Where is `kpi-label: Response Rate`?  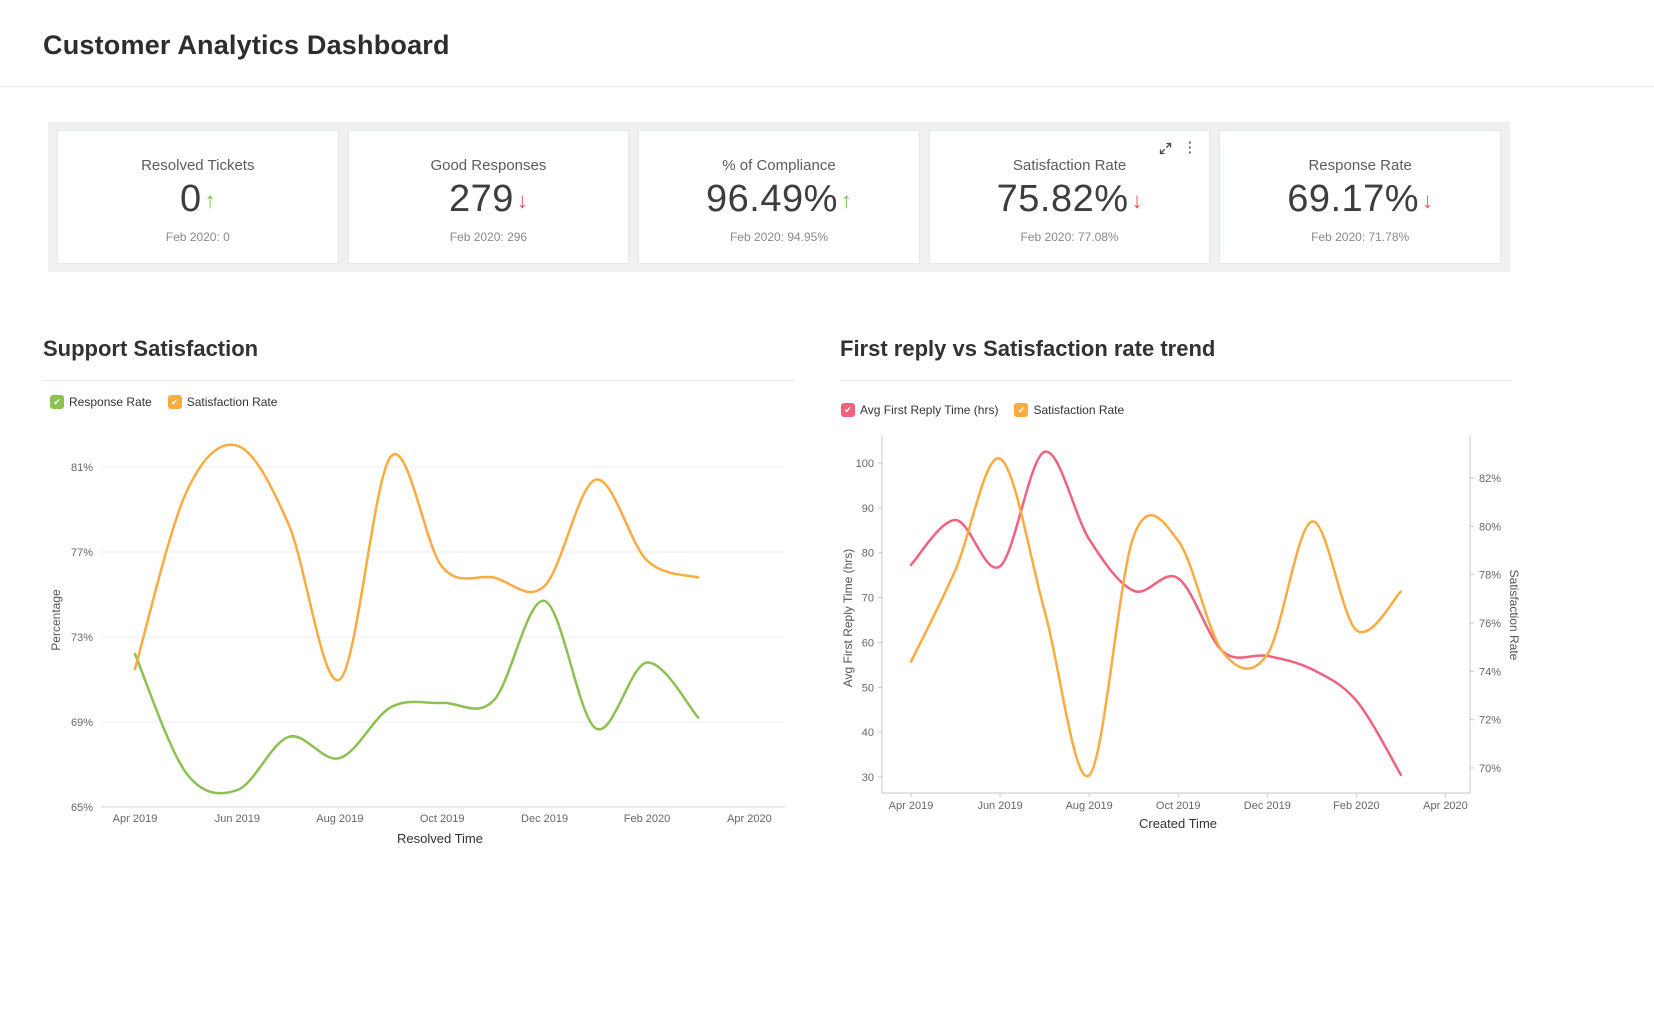 kpi-label: Response Rate is located at coordinates (1360, 165).